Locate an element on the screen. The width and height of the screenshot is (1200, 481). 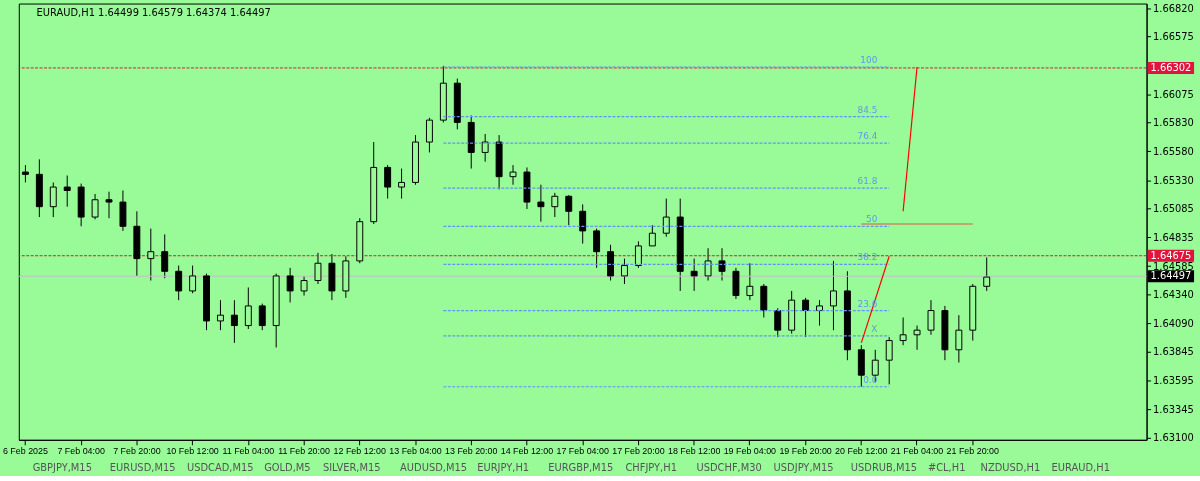
x-tick-label: 17 Feb 20:00 is located at coordinates (638, 451).